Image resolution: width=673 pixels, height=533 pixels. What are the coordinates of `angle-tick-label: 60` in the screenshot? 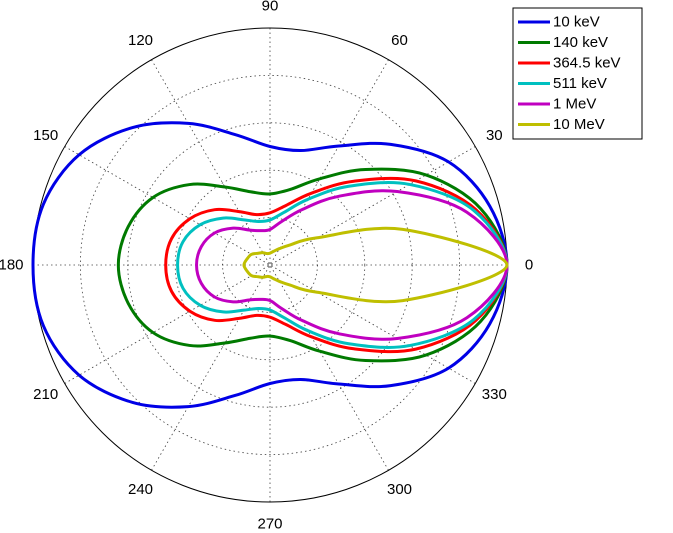 It's located at (399, 40).